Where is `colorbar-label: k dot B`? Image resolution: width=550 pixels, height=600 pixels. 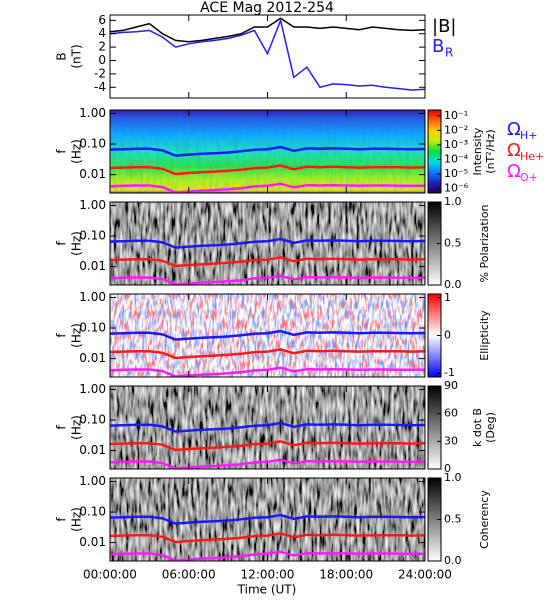
colorbar-label: k dot B is located at coordinates (477, 427).